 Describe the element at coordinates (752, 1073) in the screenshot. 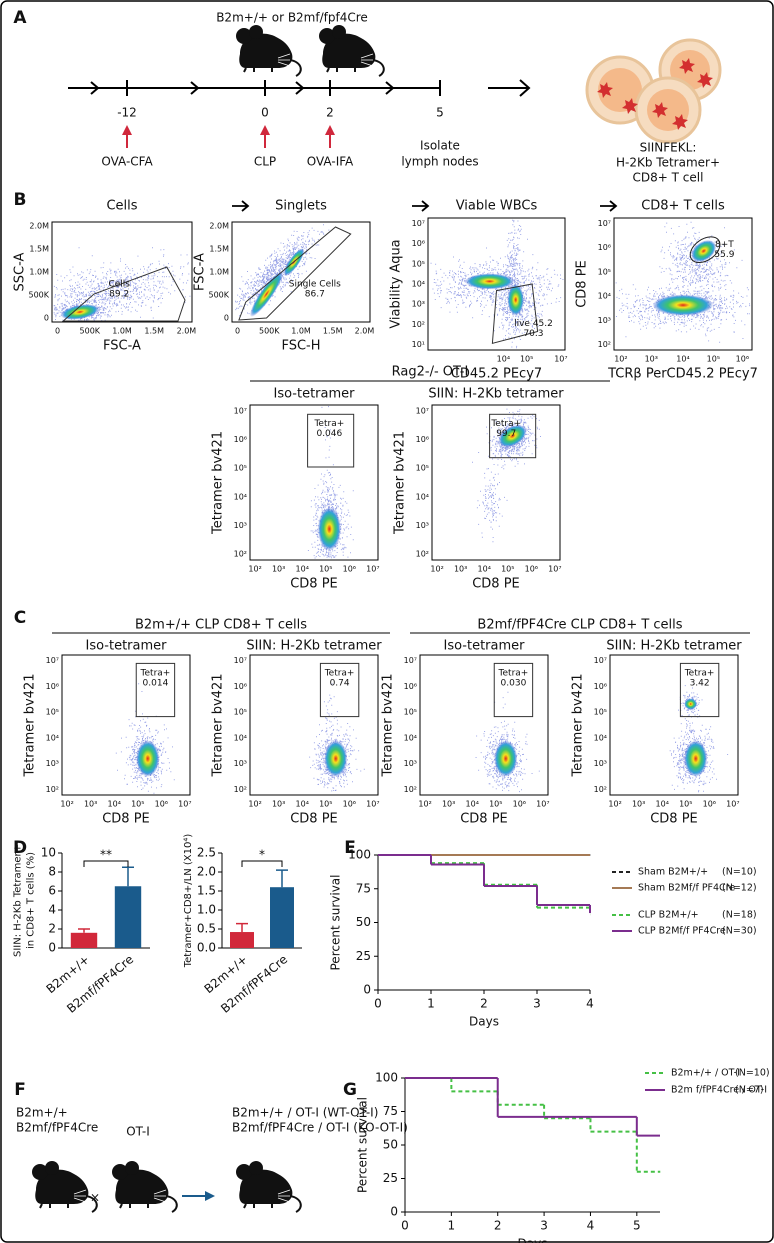

I see `legend-n-label: (N=10)` at that location.